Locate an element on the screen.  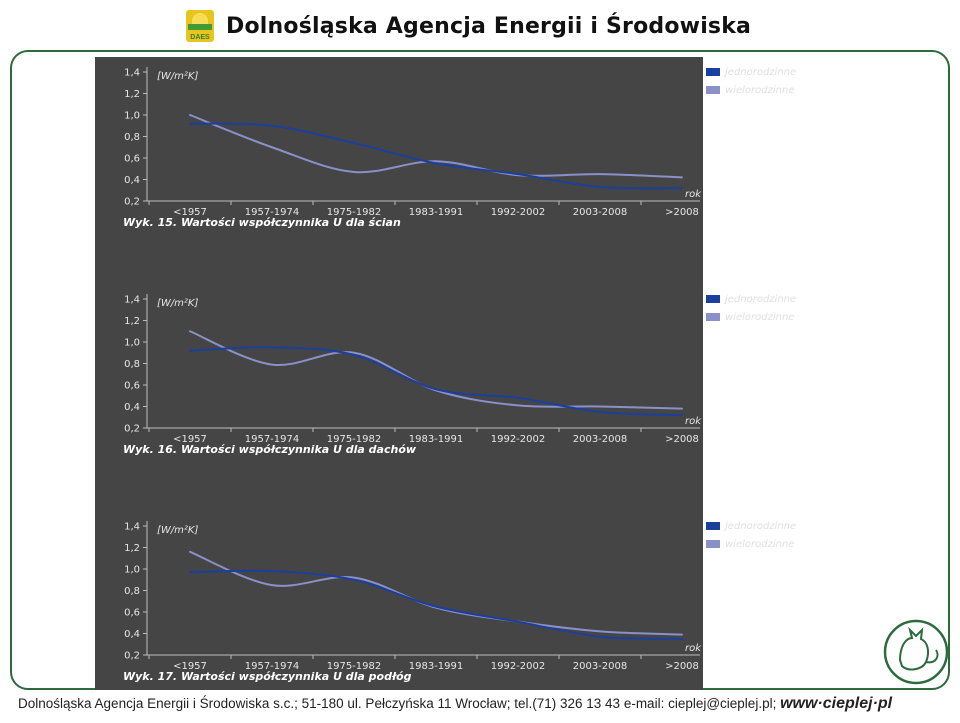
logo-text: DAES is located at coordinates (200, 37).